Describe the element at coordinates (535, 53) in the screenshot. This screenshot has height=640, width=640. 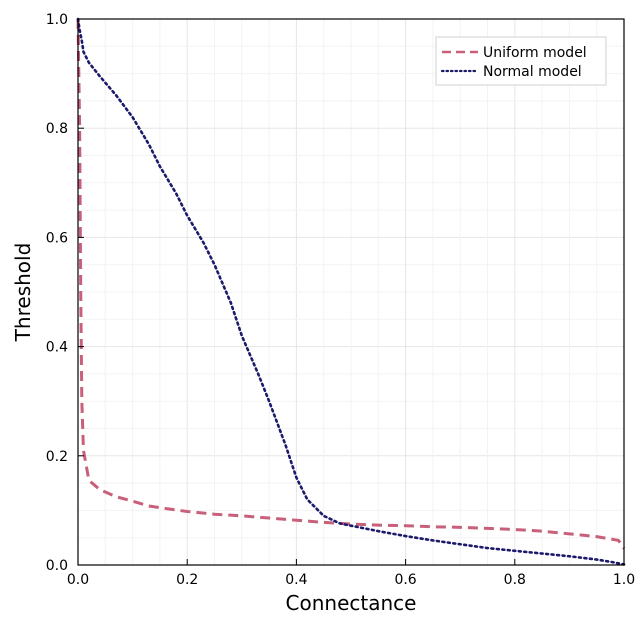
I see `legend-entry-label: Uniform model` at that location.